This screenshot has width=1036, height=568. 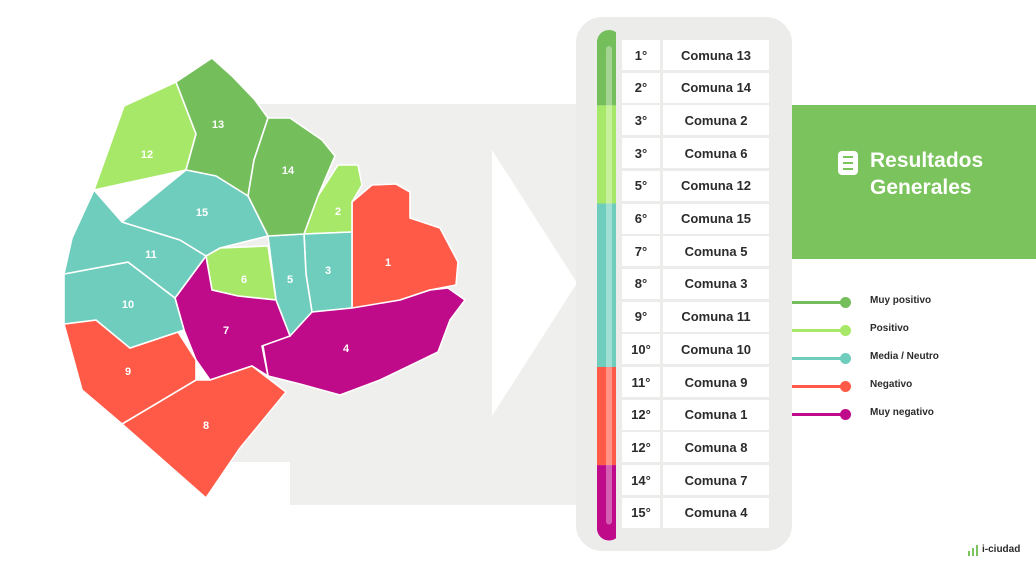 I want to click on ranking-comuna-name: Comuna 5, so click(x=716, y=251).